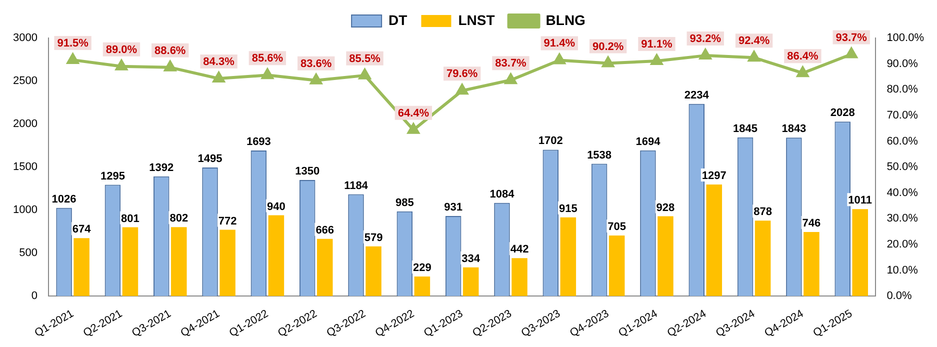 The height and width of the screenshot is (347, 937). I want to click on data-label: 666, so click(325, 230).